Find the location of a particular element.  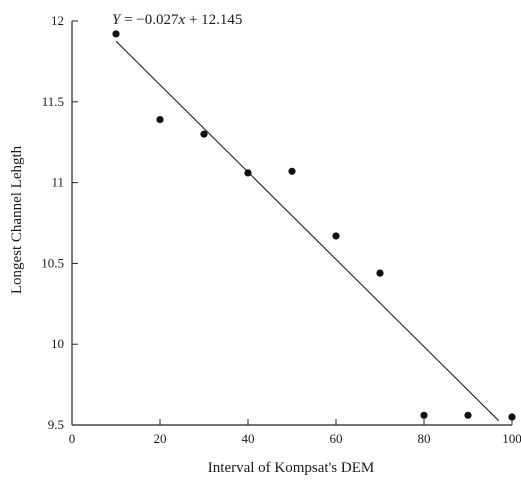

y-tick-label: 11 is located at coordinates (57, 182).